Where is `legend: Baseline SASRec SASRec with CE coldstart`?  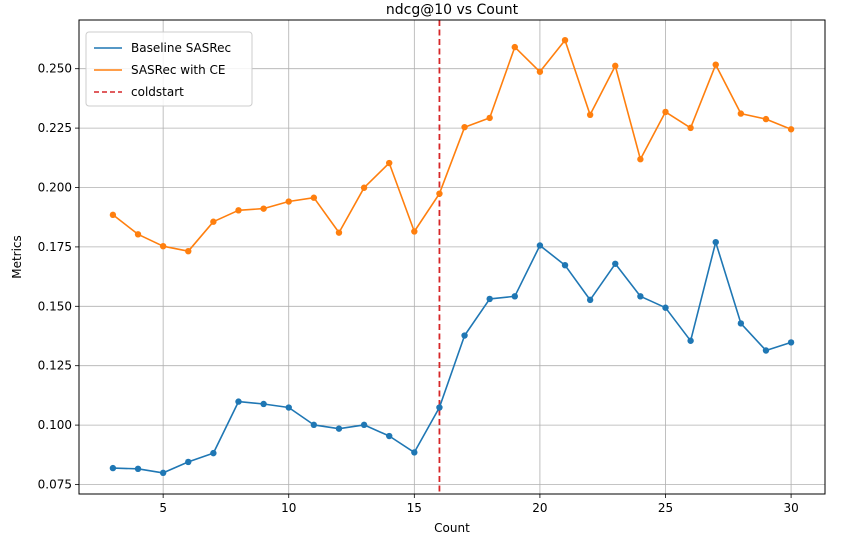
legend: Baseline SASRec SASRec with CE coldstart is located at coordinates (169, 69).